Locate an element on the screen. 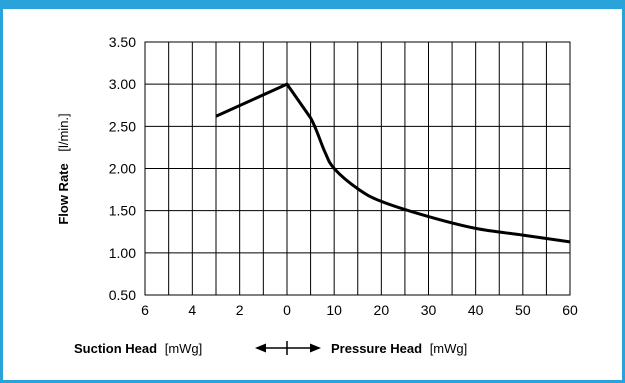  y-tick-labels: 0.50 1.00 1.50 2.00 2.50 3.00 3.50 is located at coordinates (122, 168).